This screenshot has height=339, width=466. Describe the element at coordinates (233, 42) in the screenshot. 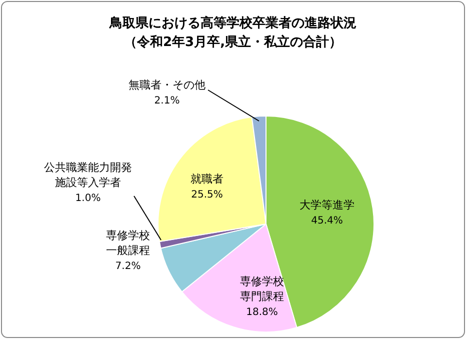

I see `chart-subtitle: （令和2年3月卒,県立・私立の合計）` at that location.